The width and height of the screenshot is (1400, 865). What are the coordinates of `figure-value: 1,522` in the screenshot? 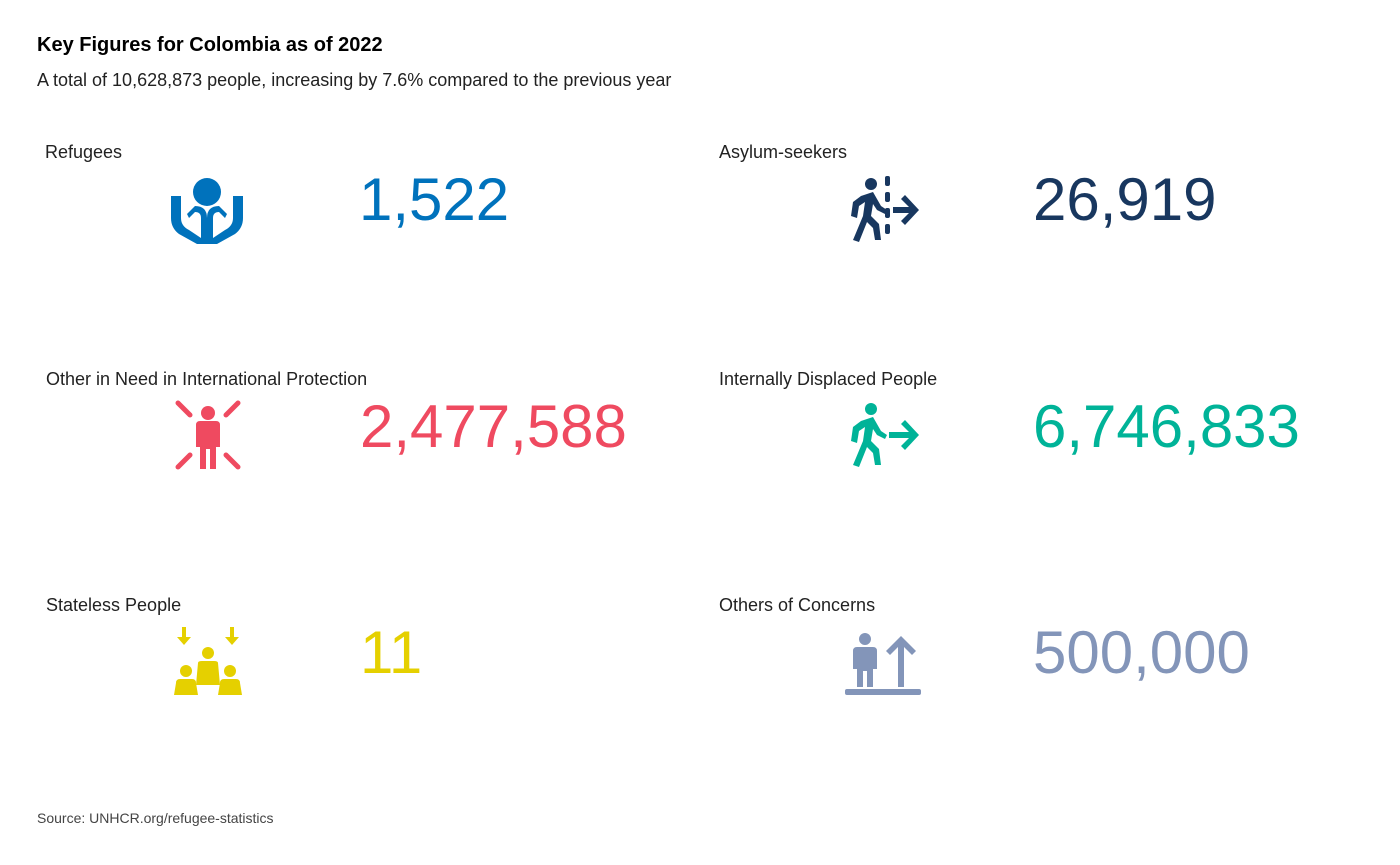 It's located at (434, 199).